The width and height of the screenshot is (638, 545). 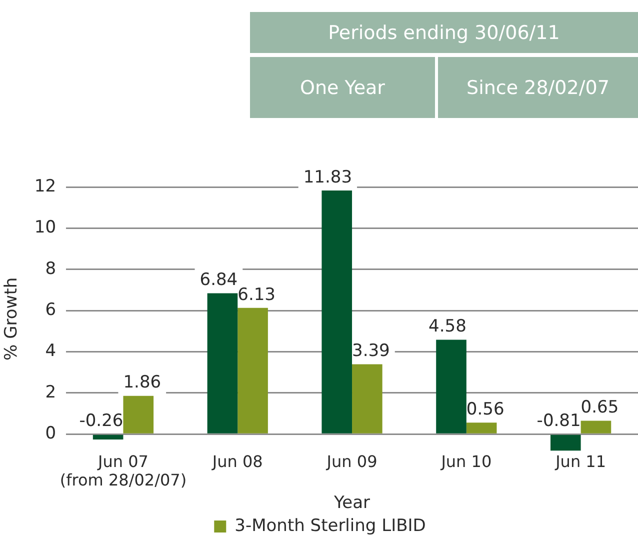 What do you see at coordinates (447, 326) in the screenshot?
I see `data-label: 4.58` at bounding box center [447, 326].